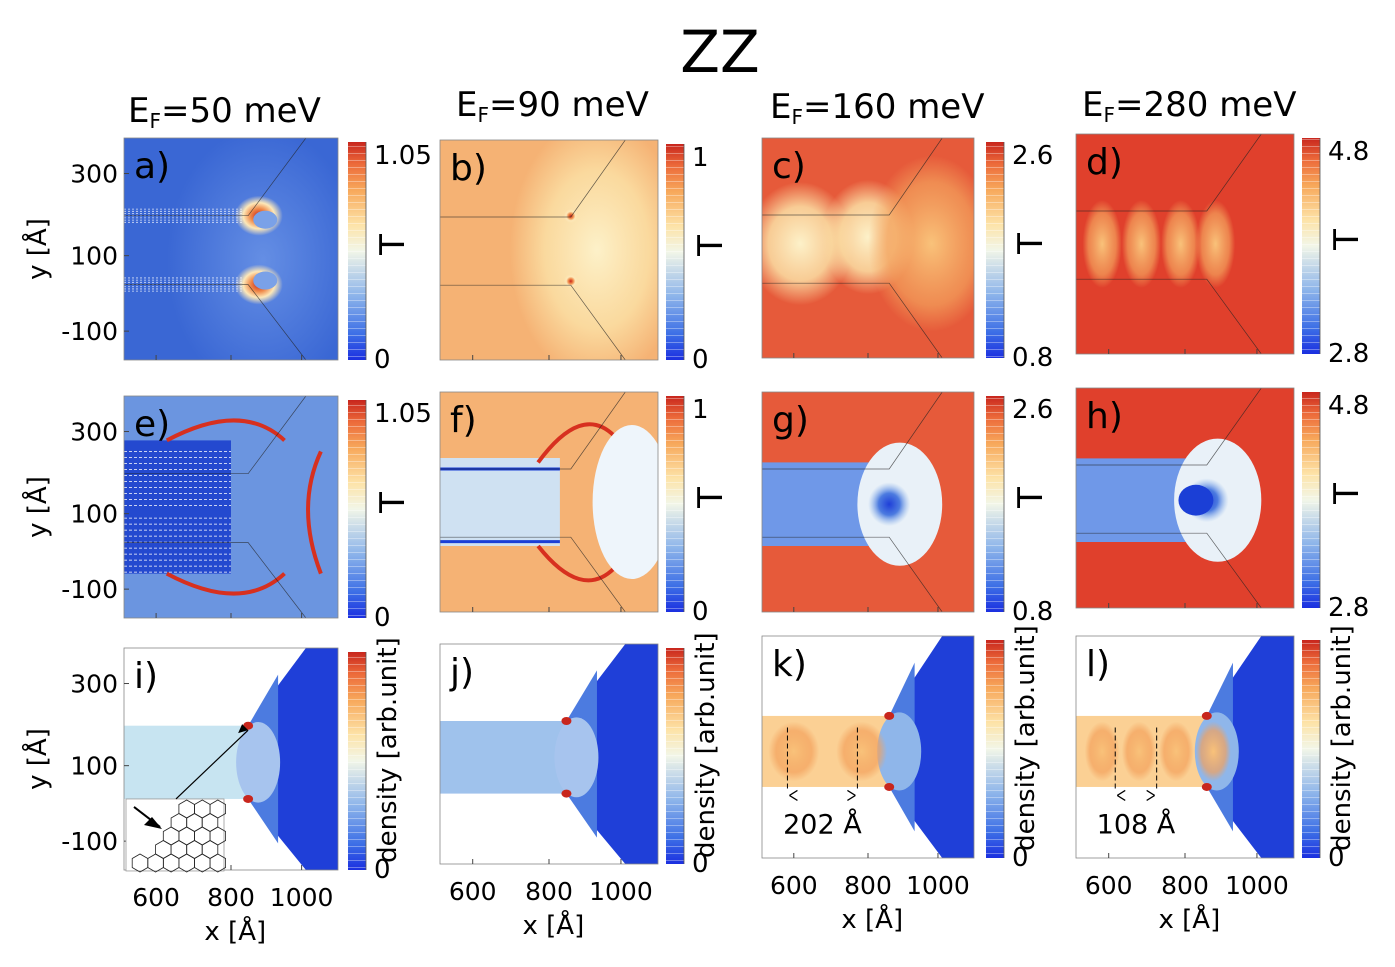  I want to click on panel-label: c), so click(789, 166).